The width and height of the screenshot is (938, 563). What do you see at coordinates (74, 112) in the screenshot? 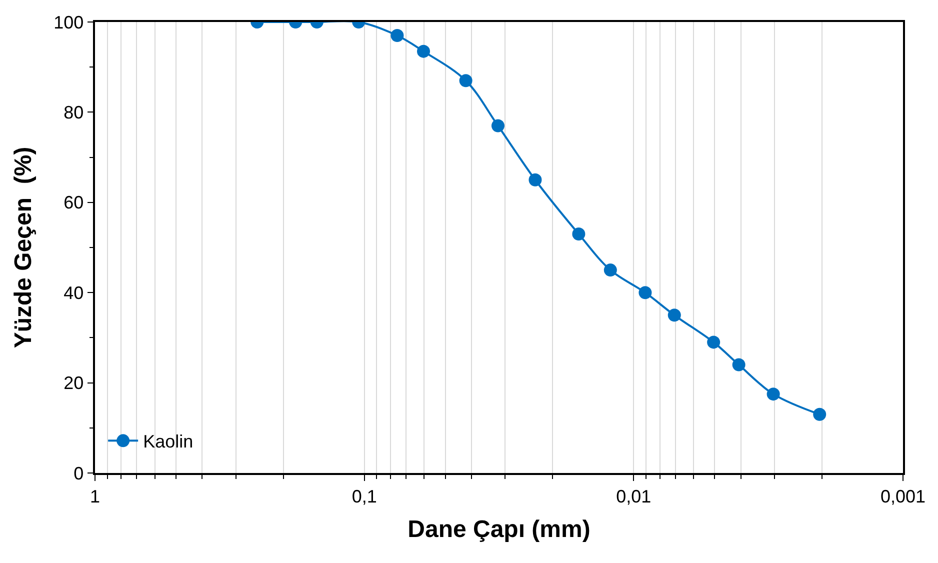
I see `y-tick-label: 80` at bounding box center [74, 112].